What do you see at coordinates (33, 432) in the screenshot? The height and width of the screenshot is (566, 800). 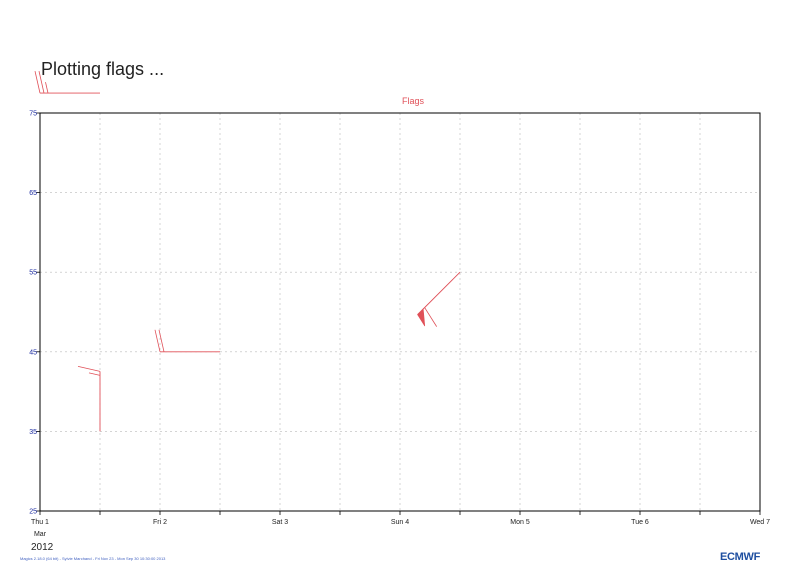 I see `y-tick-label: 35` at bounding box center [33, 432].